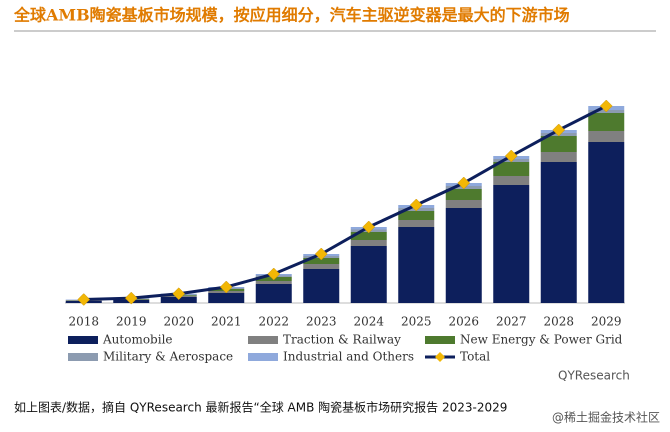 Image resolution: width=670 pixels, height=432 pixels. What do you see at coordinates (558, 322) in the screenshot?
I see `x-tick-label: 2028` at bounding box center [558, 322].